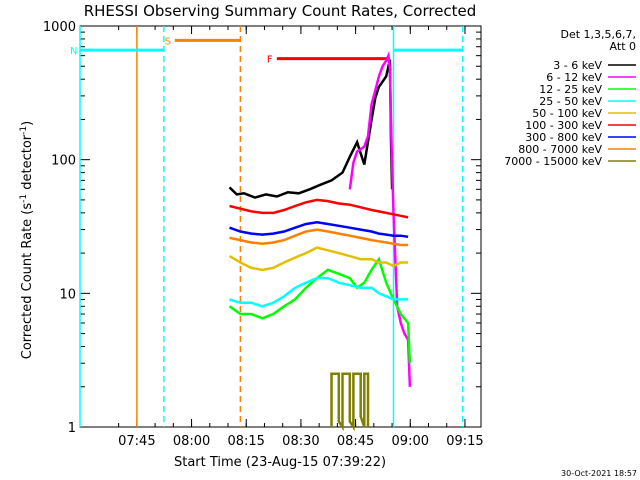 This screenshot has width=640, height=480. What do you see at coordinates (355, 441) in the screenshot?
I see `x-tick-label: 08:45` at bounding box center [355, 441].